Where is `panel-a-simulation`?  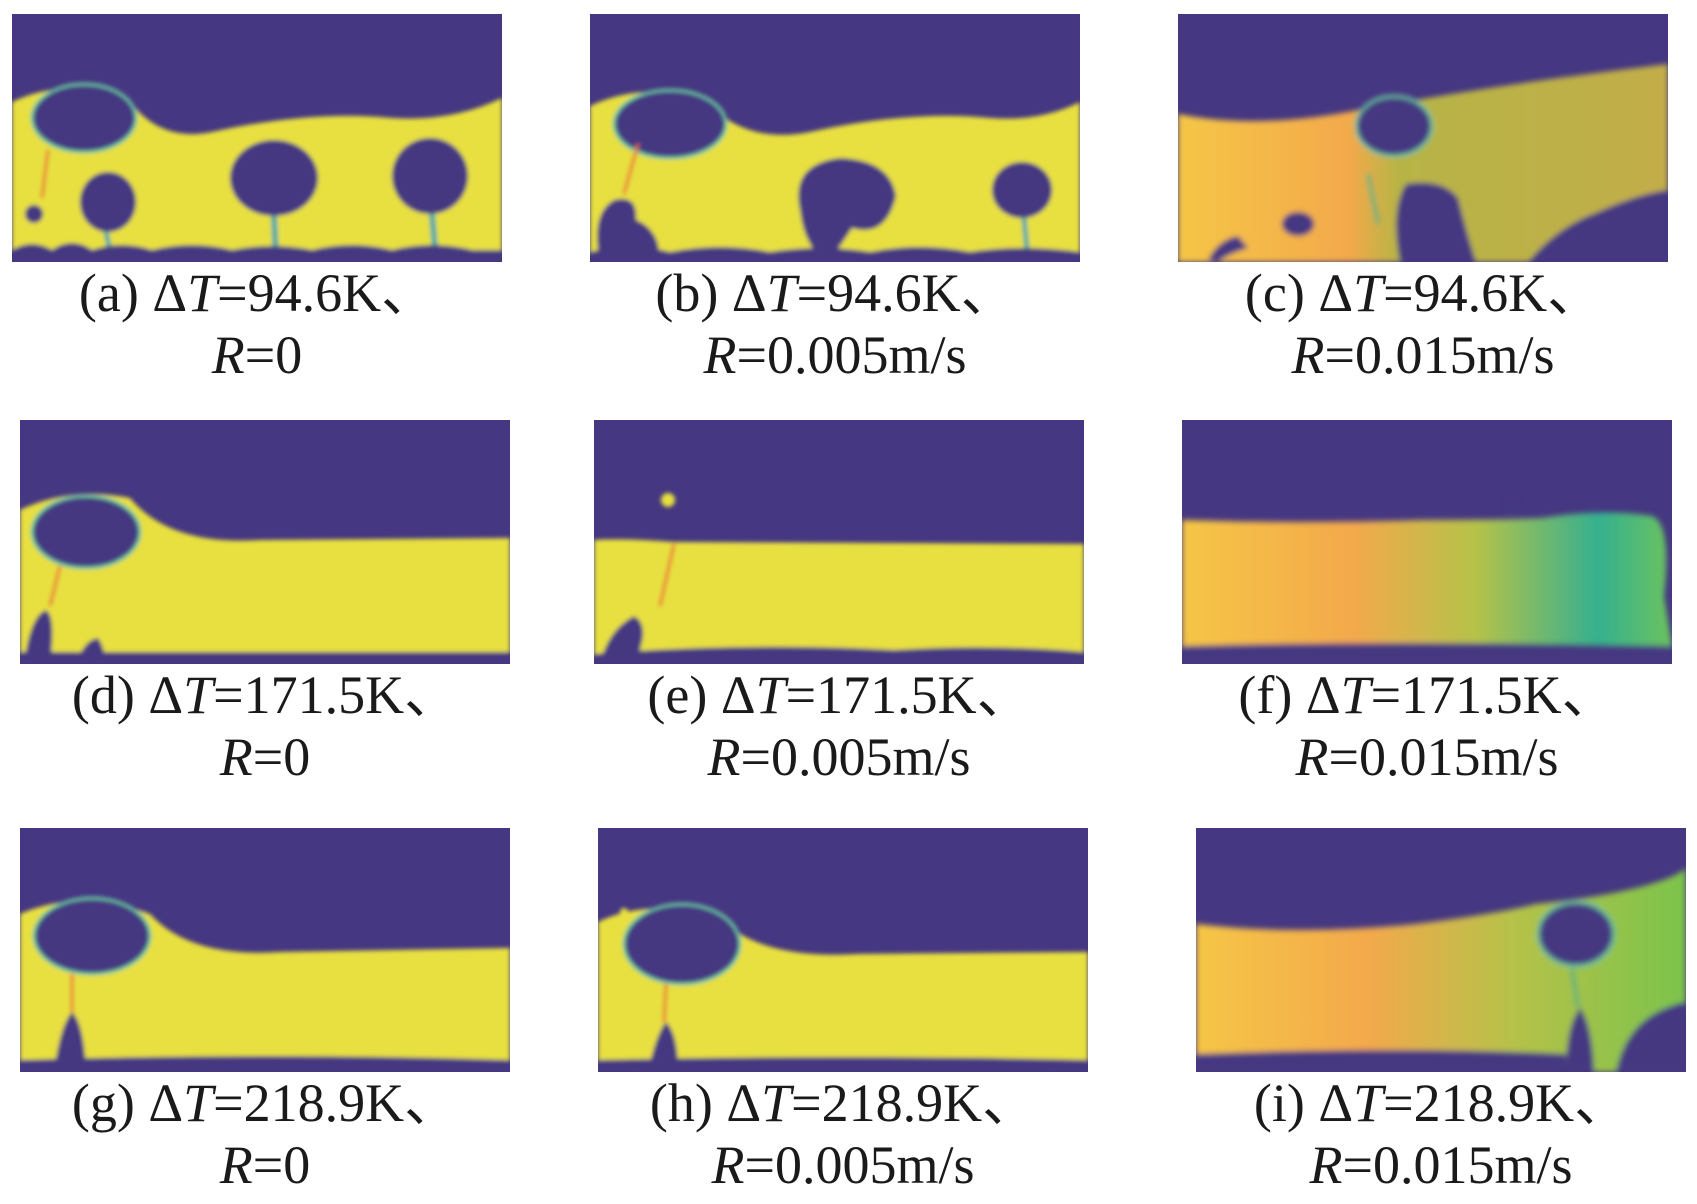 panel-a-simulation is located at coordinates (257, 138).